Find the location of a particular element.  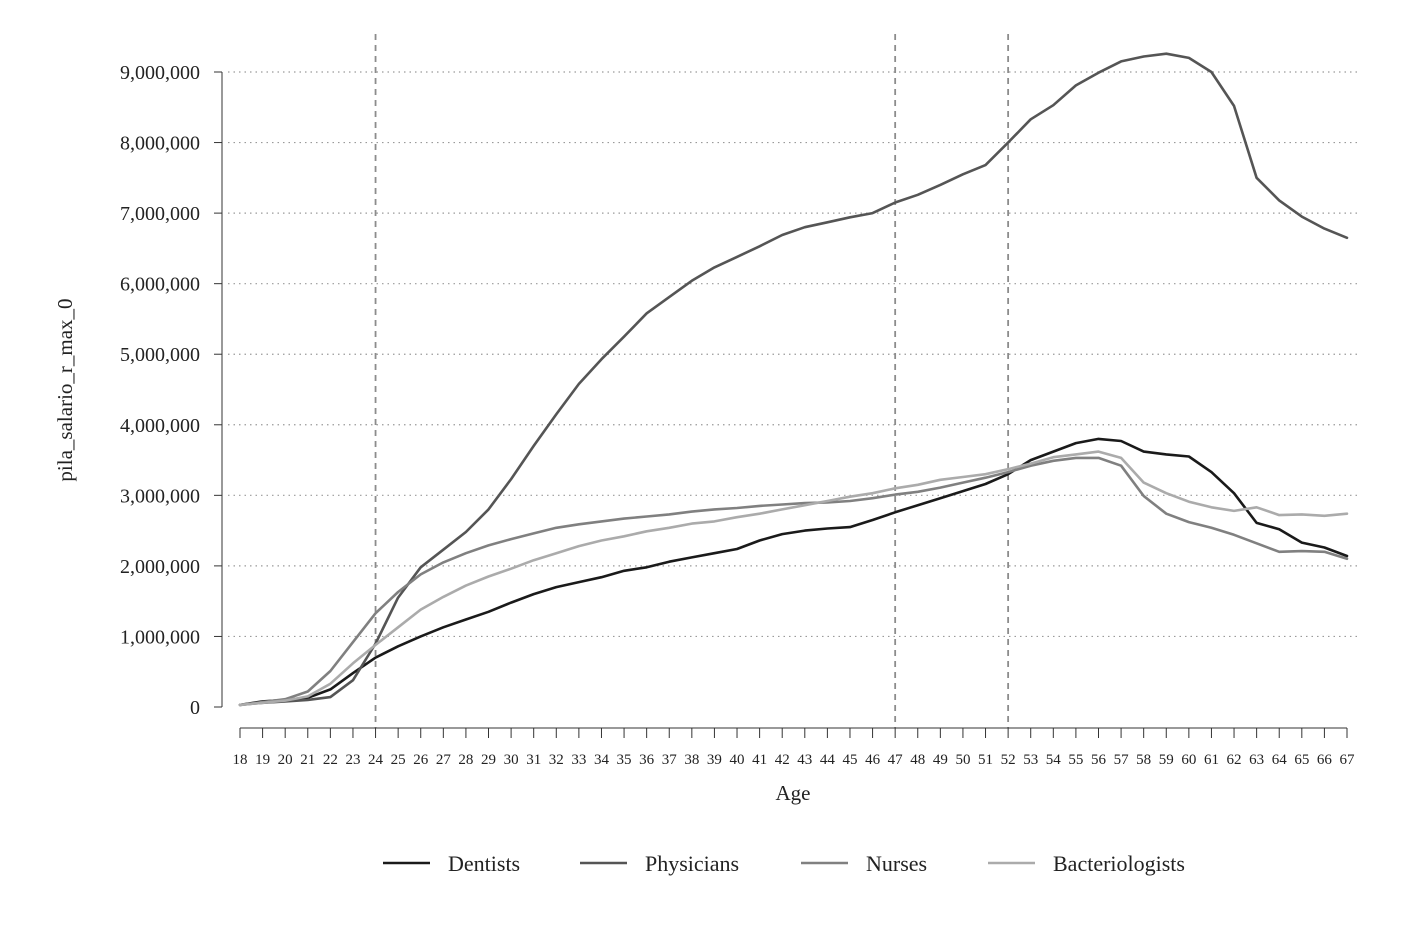

x-tick-label: 44 is located at coordinates (828, 760).